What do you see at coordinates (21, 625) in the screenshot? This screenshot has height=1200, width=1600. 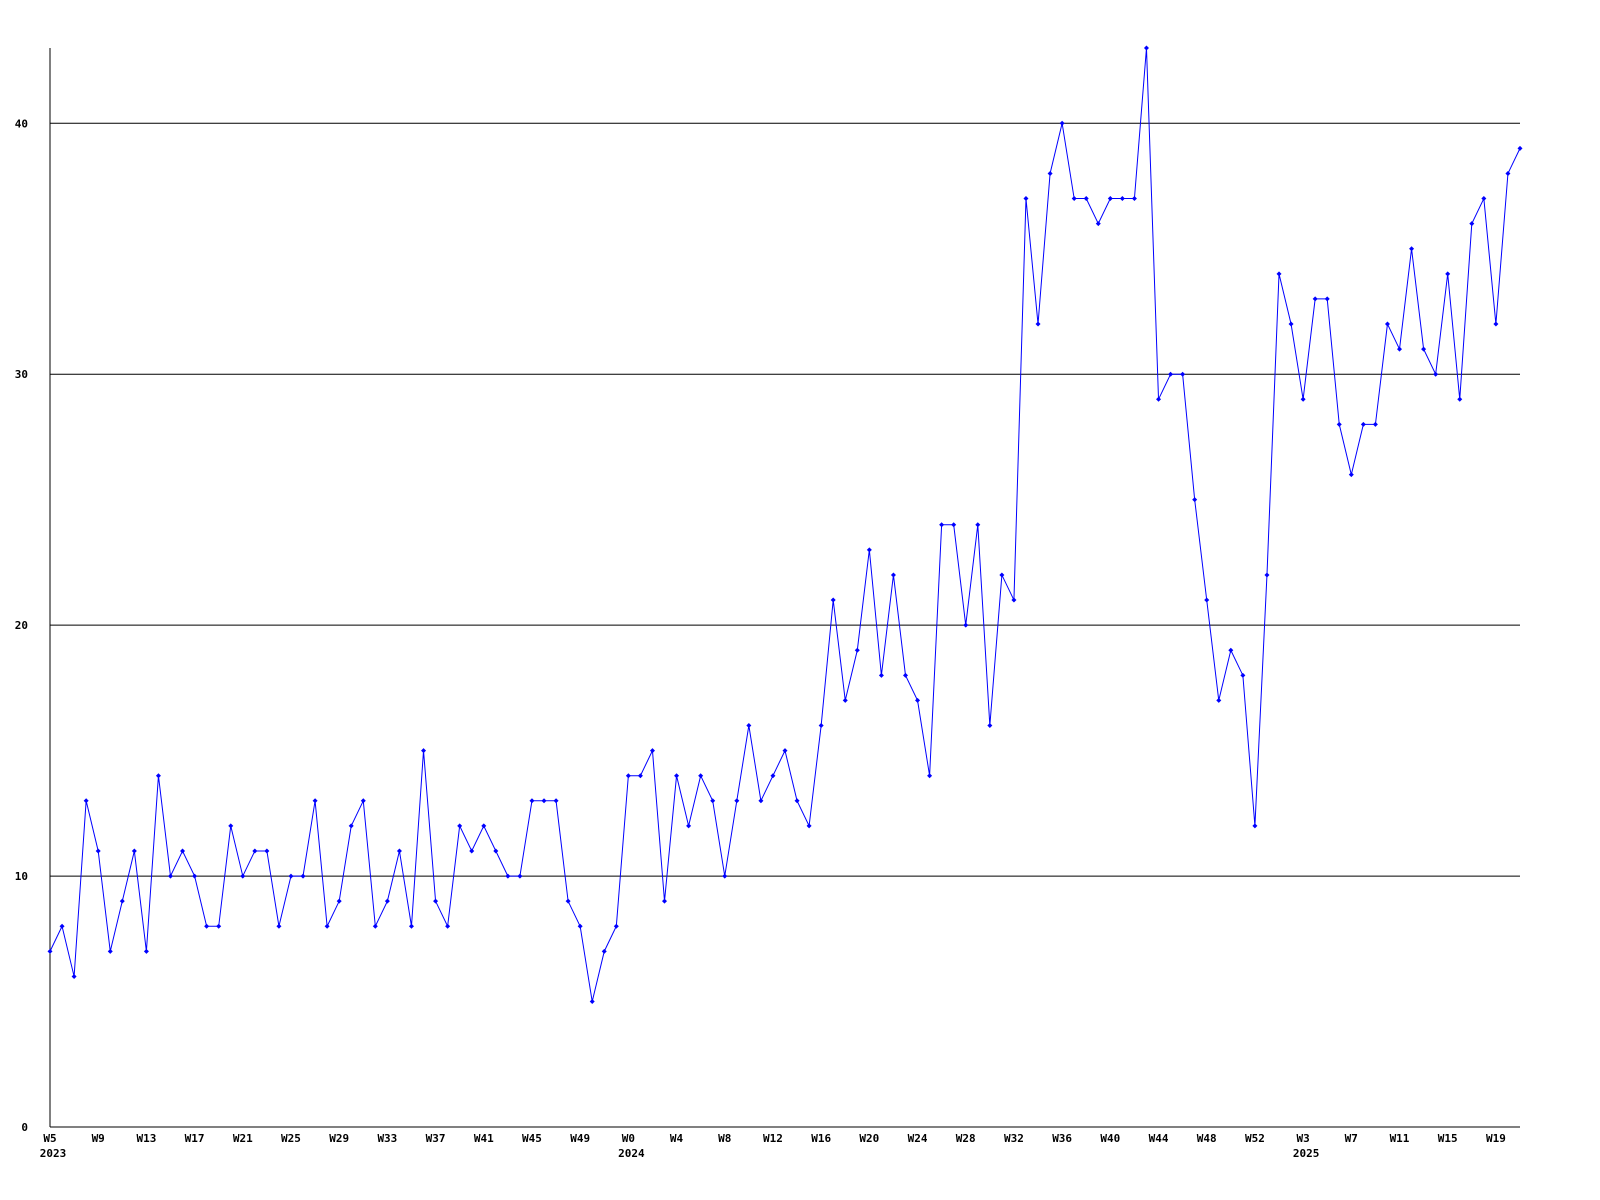 I see `y-tick-label: 20` at bounding box center [21, 625].